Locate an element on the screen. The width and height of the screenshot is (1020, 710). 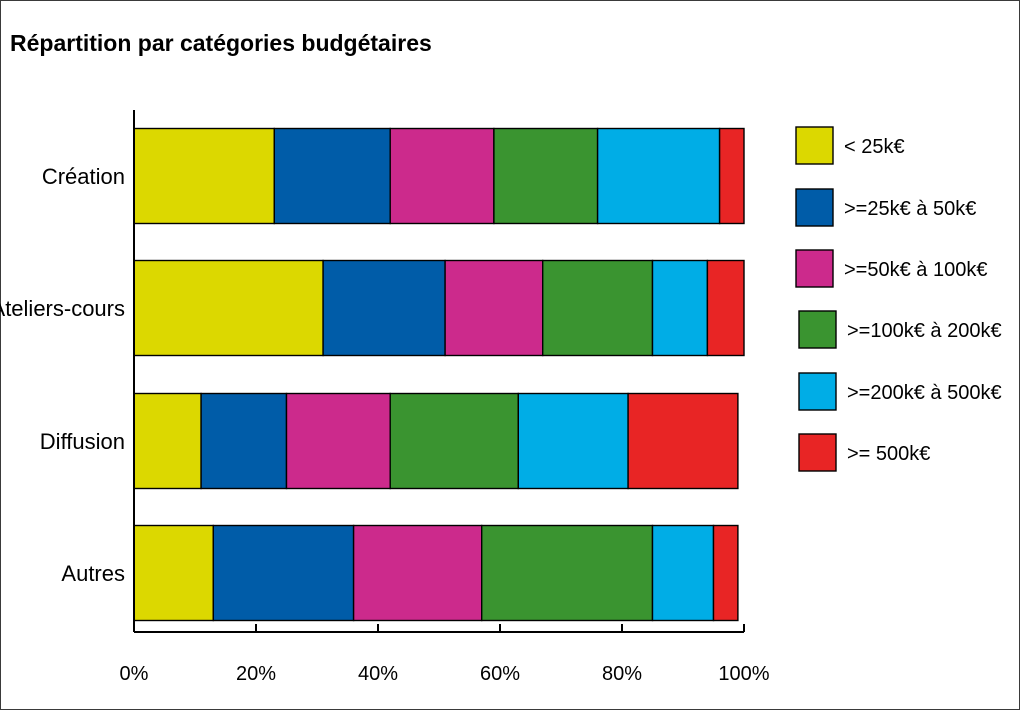
category-label-ateliers-cours: Ateliers-cours is located at coordinates (62, 308).